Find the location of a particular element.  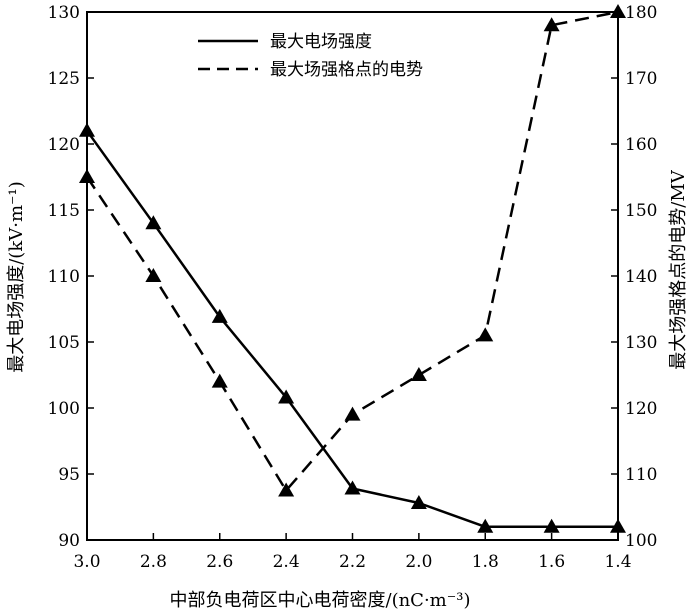

right-y-axis-ticks: 100 110 120 130 140 150 160 170 180 is located at coordinates (634, 277).